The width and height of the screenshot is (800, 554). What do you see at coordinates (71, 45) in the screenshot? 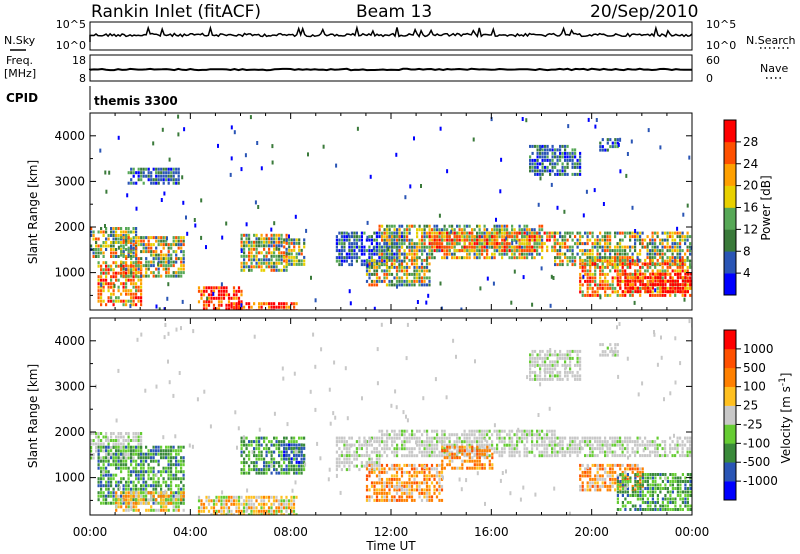
I see `nsky-tick-bottom: 10^0` at bounding box center [71, 45].